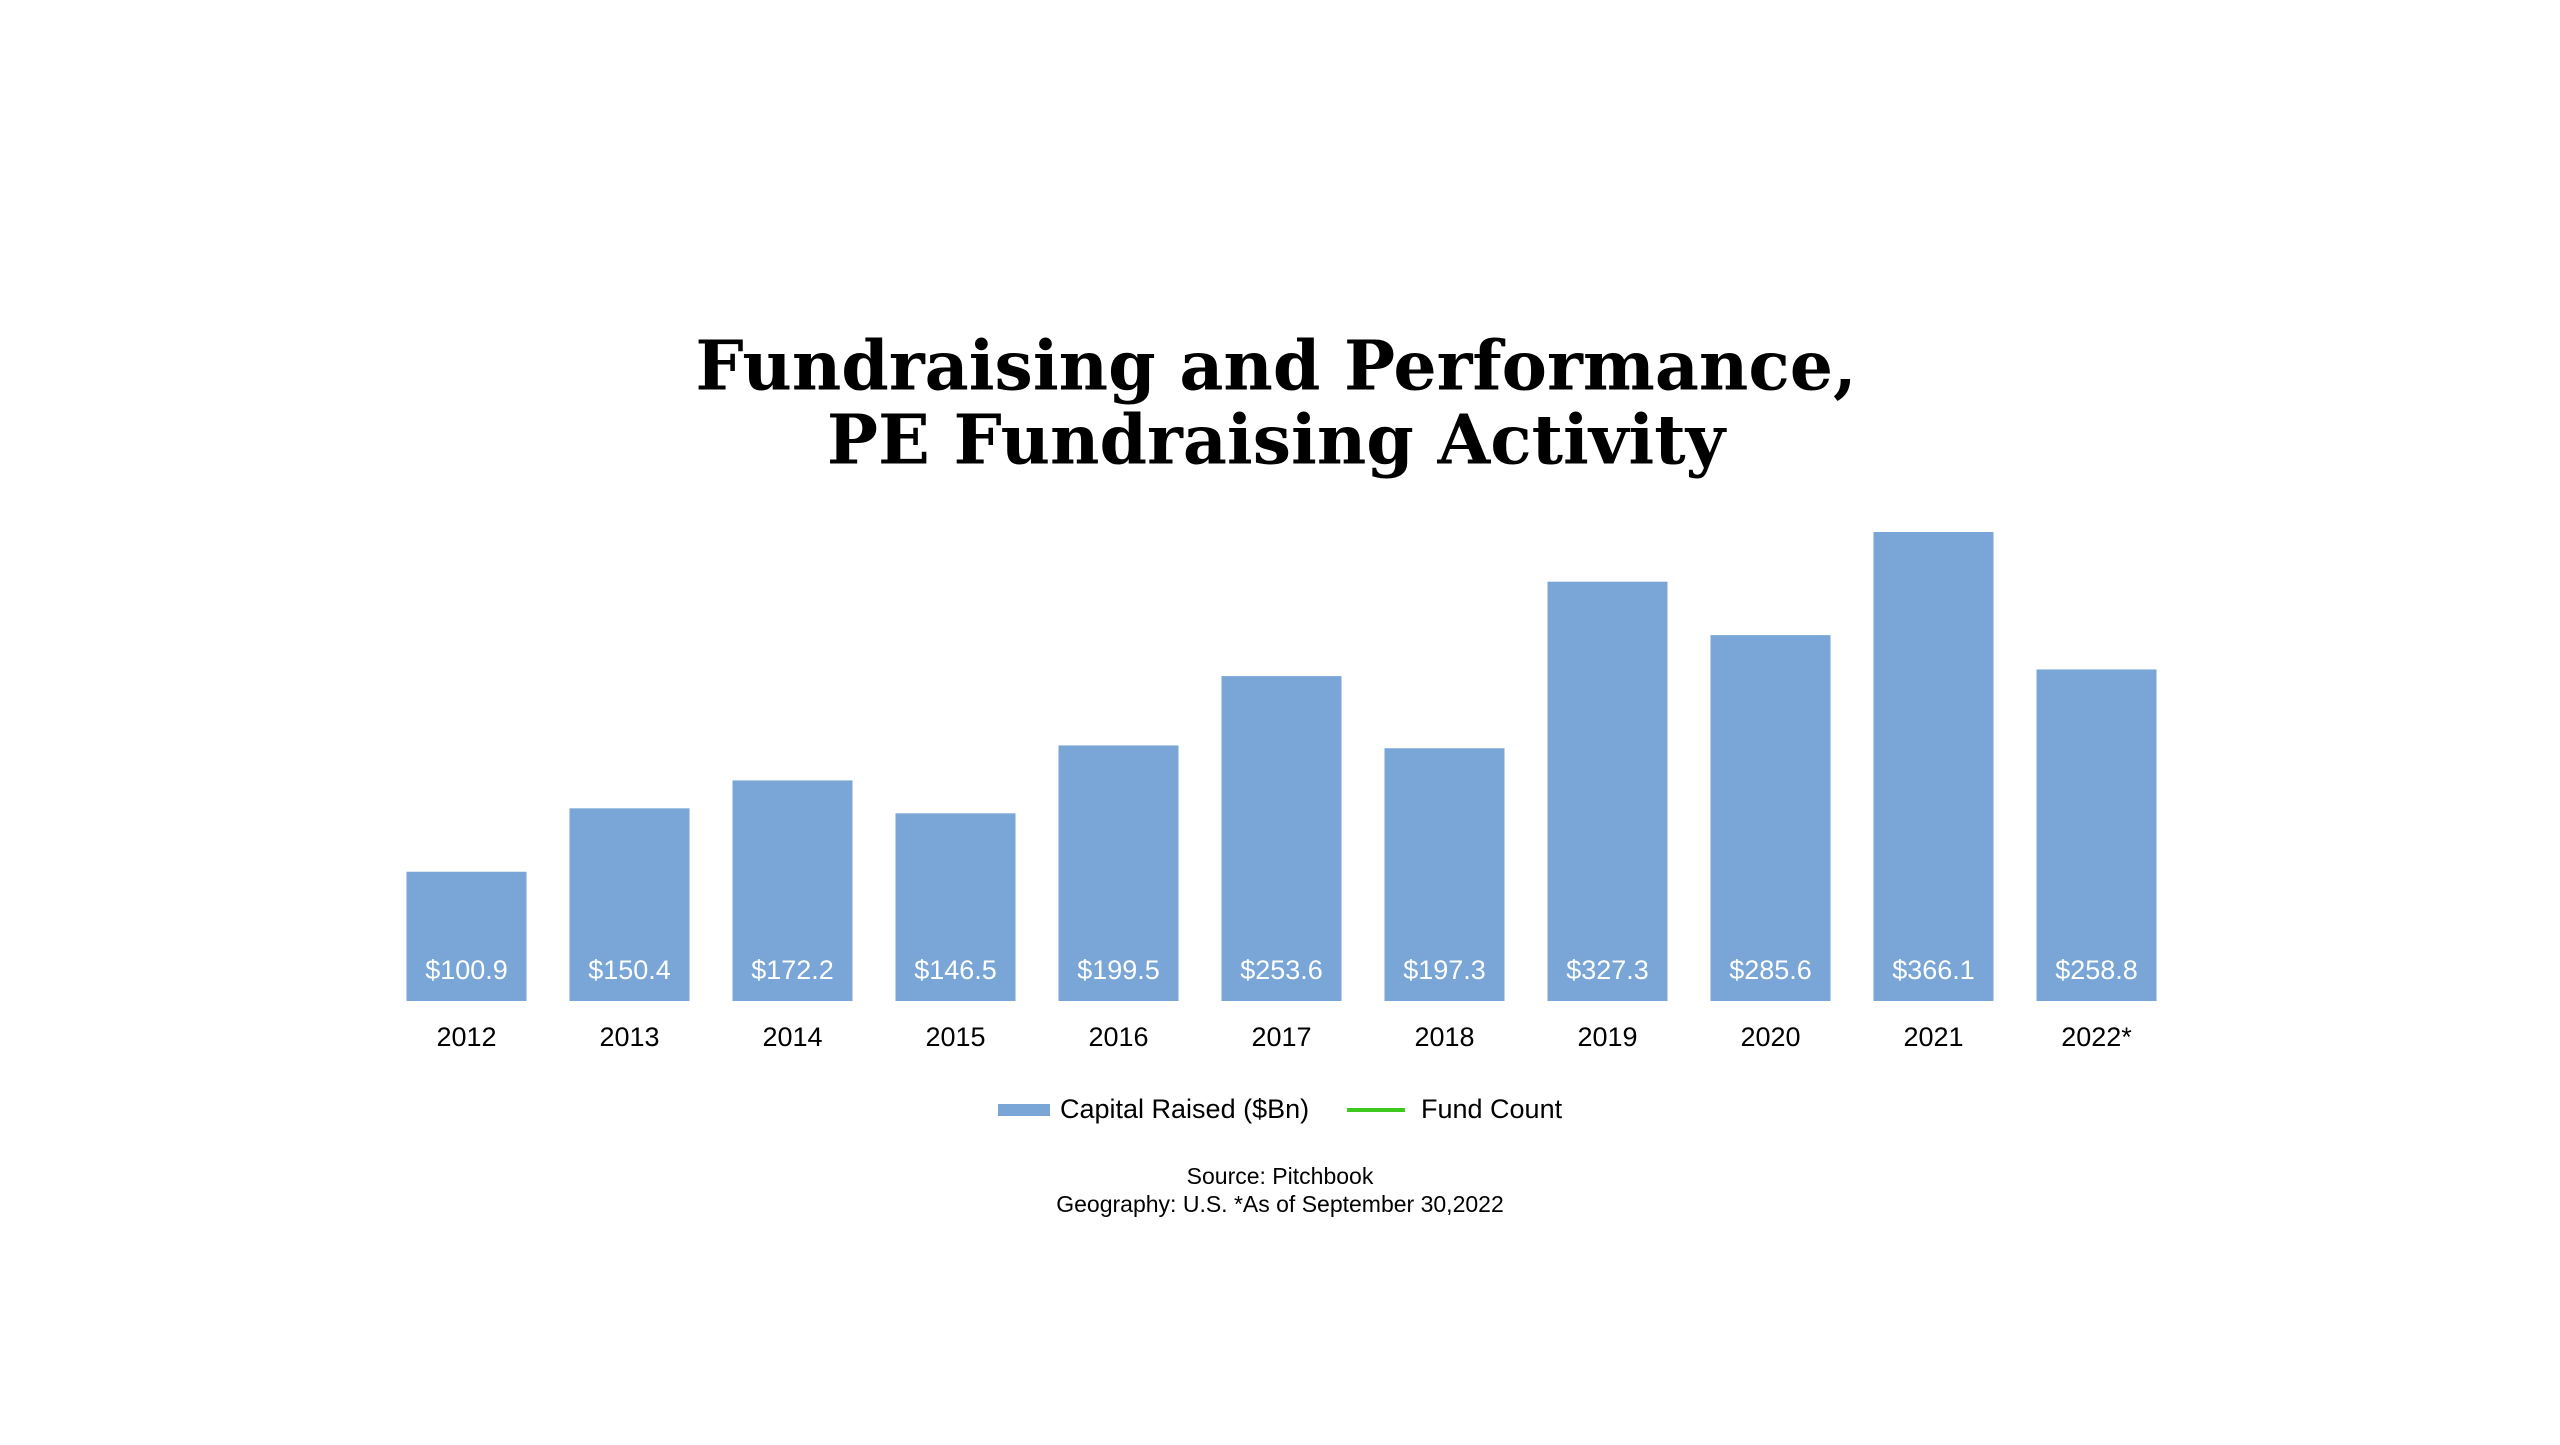 This screenshot has width=2560, height=1445. Describe the element at coordinates (466, 970) in the screenshot. I see `value-label: $100.9` at that location.